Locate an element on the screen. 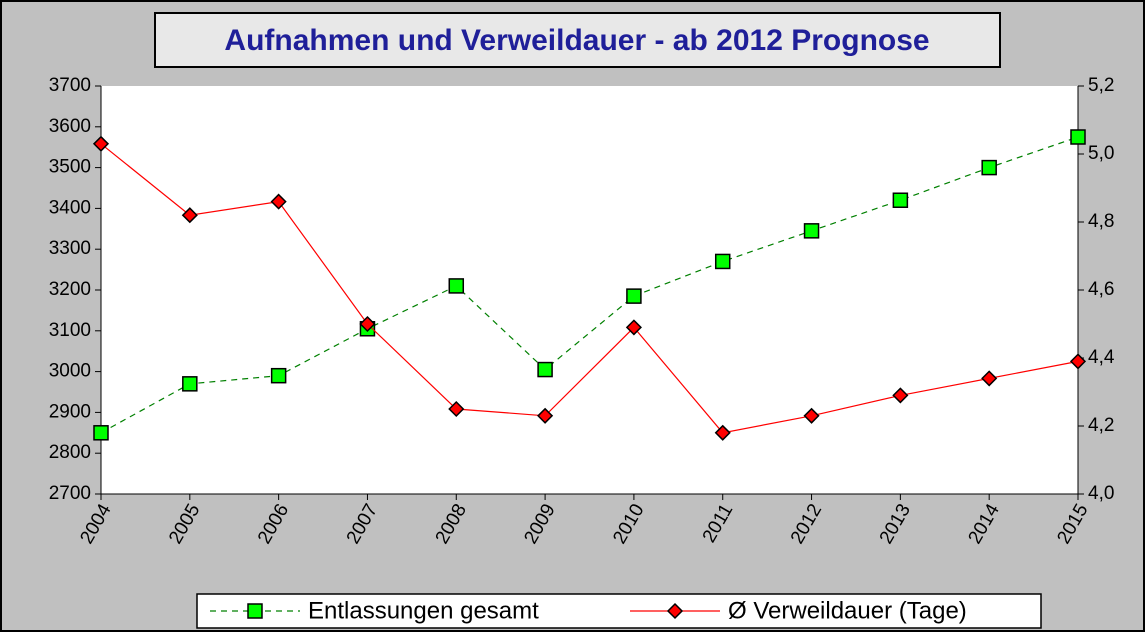  y-tick-label: 3600 is located at coordinates (70, 126).